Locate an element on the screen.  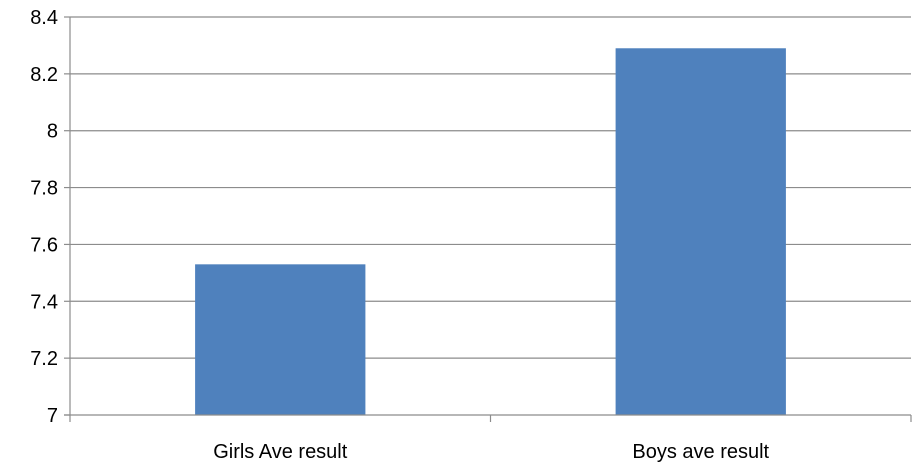
y-tick-label: 8.2 is located at coordinates (44, 75).